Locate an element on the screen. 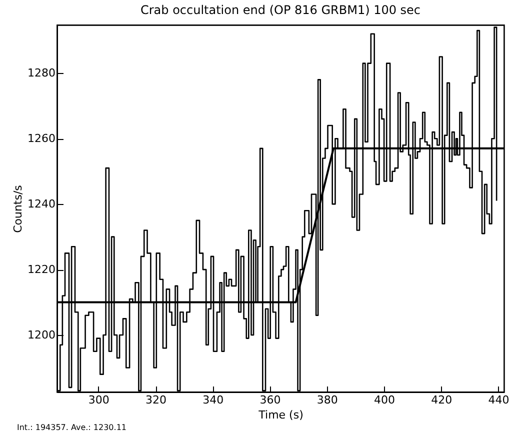 The image size is (515, 440). x-tick-label: 440 is located at coordinates (499, 400).